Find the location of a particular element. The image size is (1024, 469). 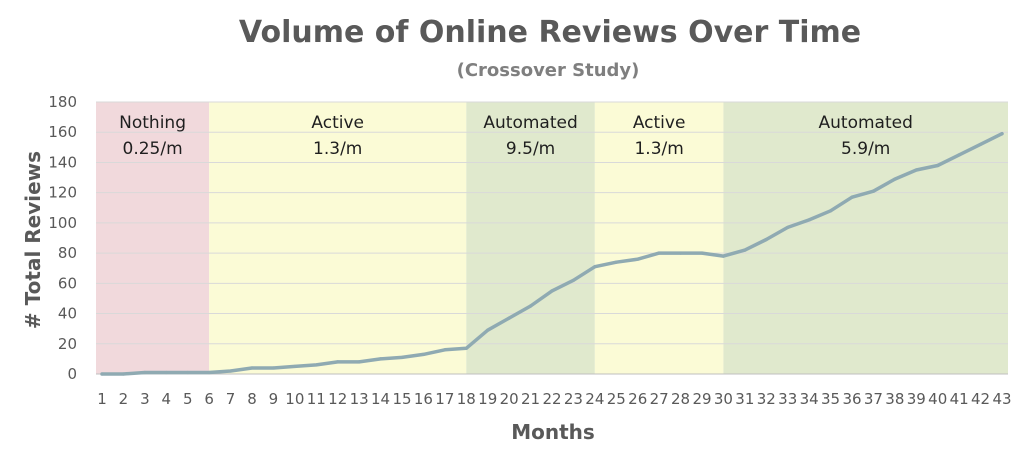

x-tick-label: 31 is located at coordinates (744, 399).